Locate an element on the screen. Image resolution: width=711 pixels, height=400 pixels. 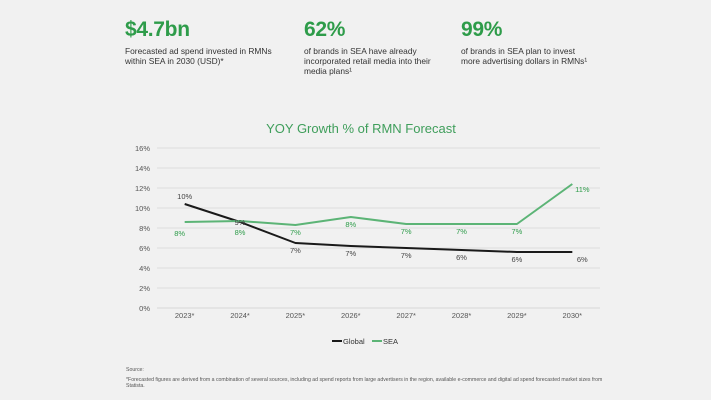
chart-series is located at coordinates (378, 218).